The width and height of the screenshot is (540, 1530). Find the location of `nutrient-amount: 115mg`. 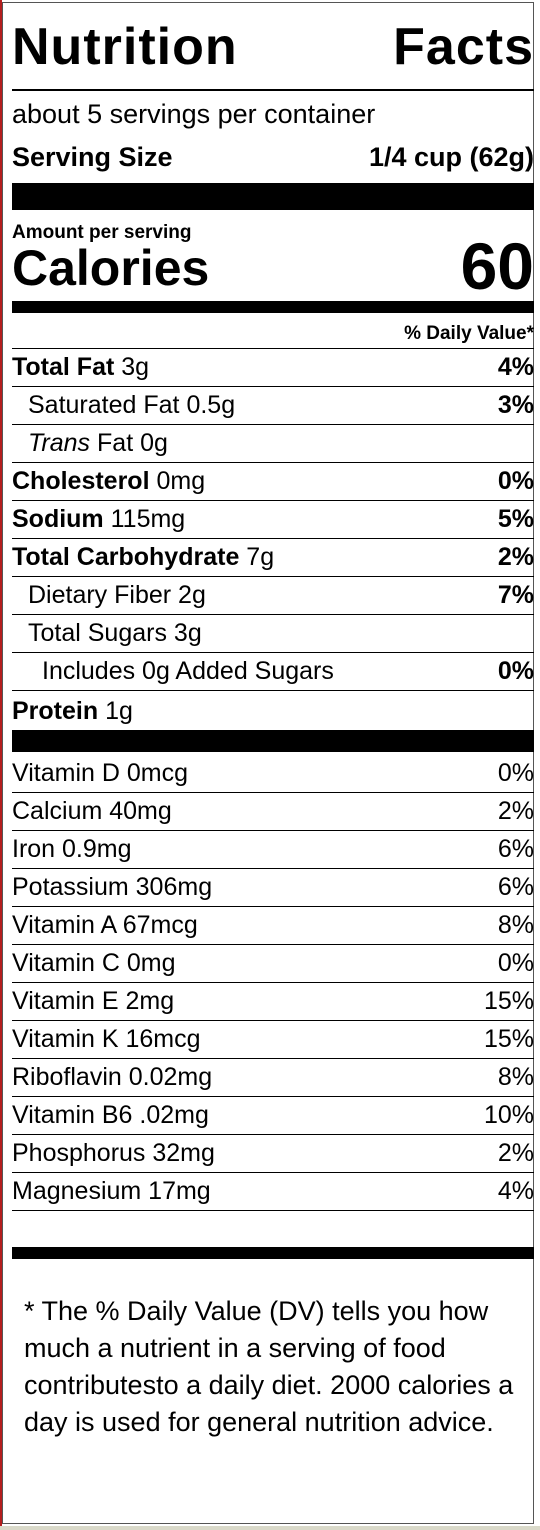

nutrient-amount: 115mg is located at coordinates (148, 519).